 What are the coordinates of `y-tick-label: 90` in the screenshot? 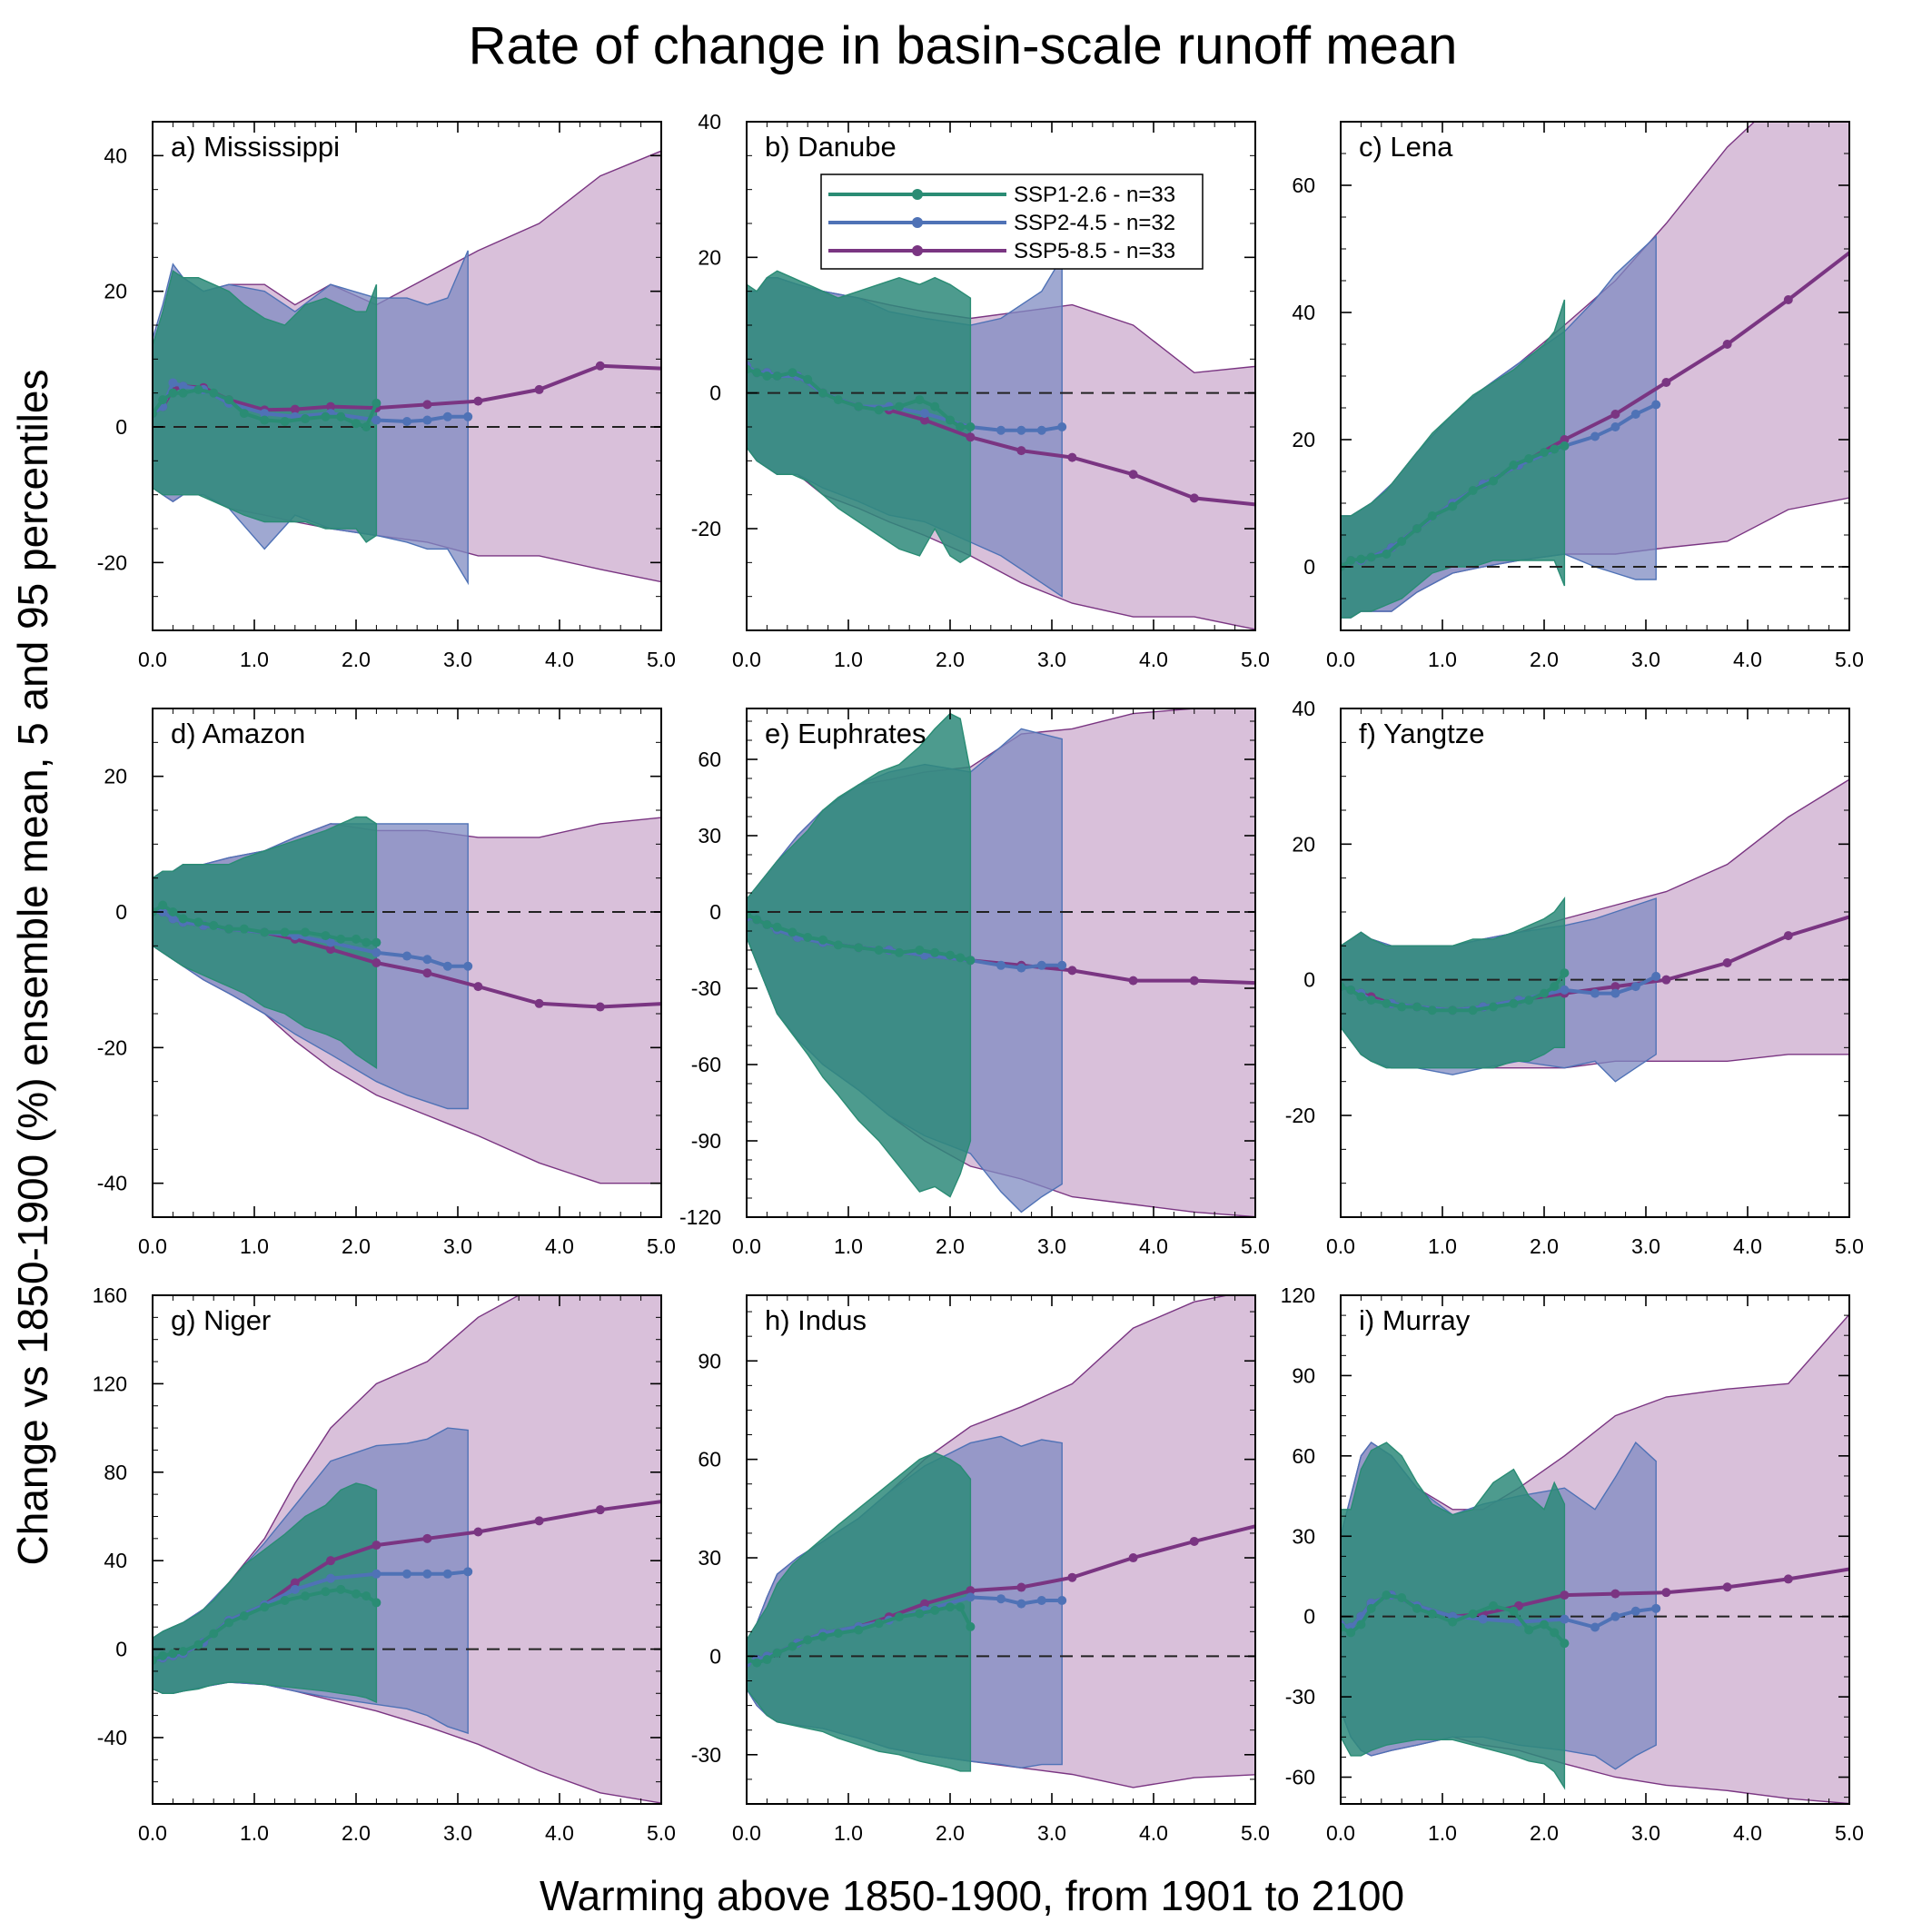 It's located at (1303, 1375).